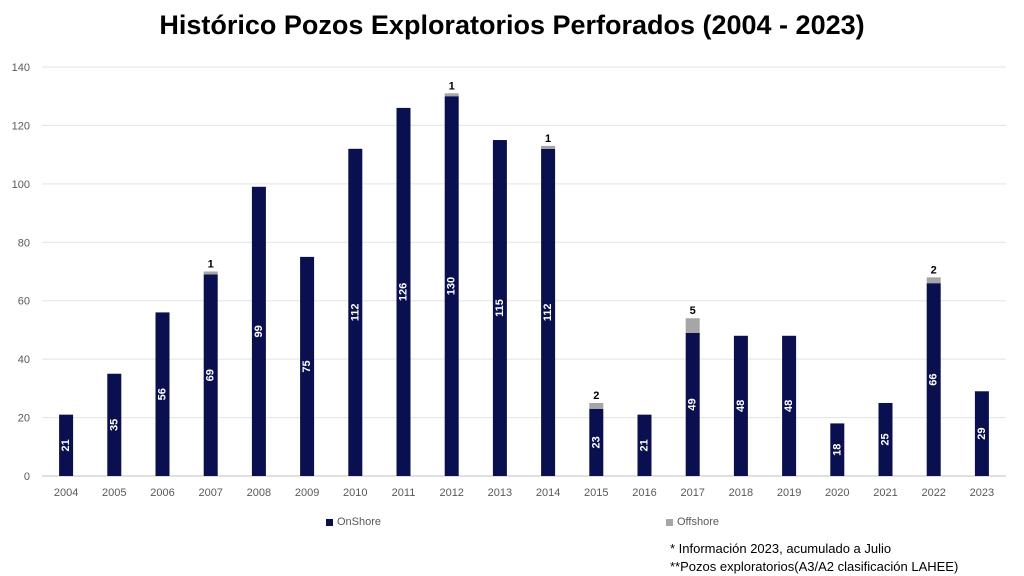 The height and width of the screenshot is (576, 1024). What do you see at coordinates (698, 522) in the screenshot?
I see `legend-label-offshore: Offshore` at bounding box center [698, 522].